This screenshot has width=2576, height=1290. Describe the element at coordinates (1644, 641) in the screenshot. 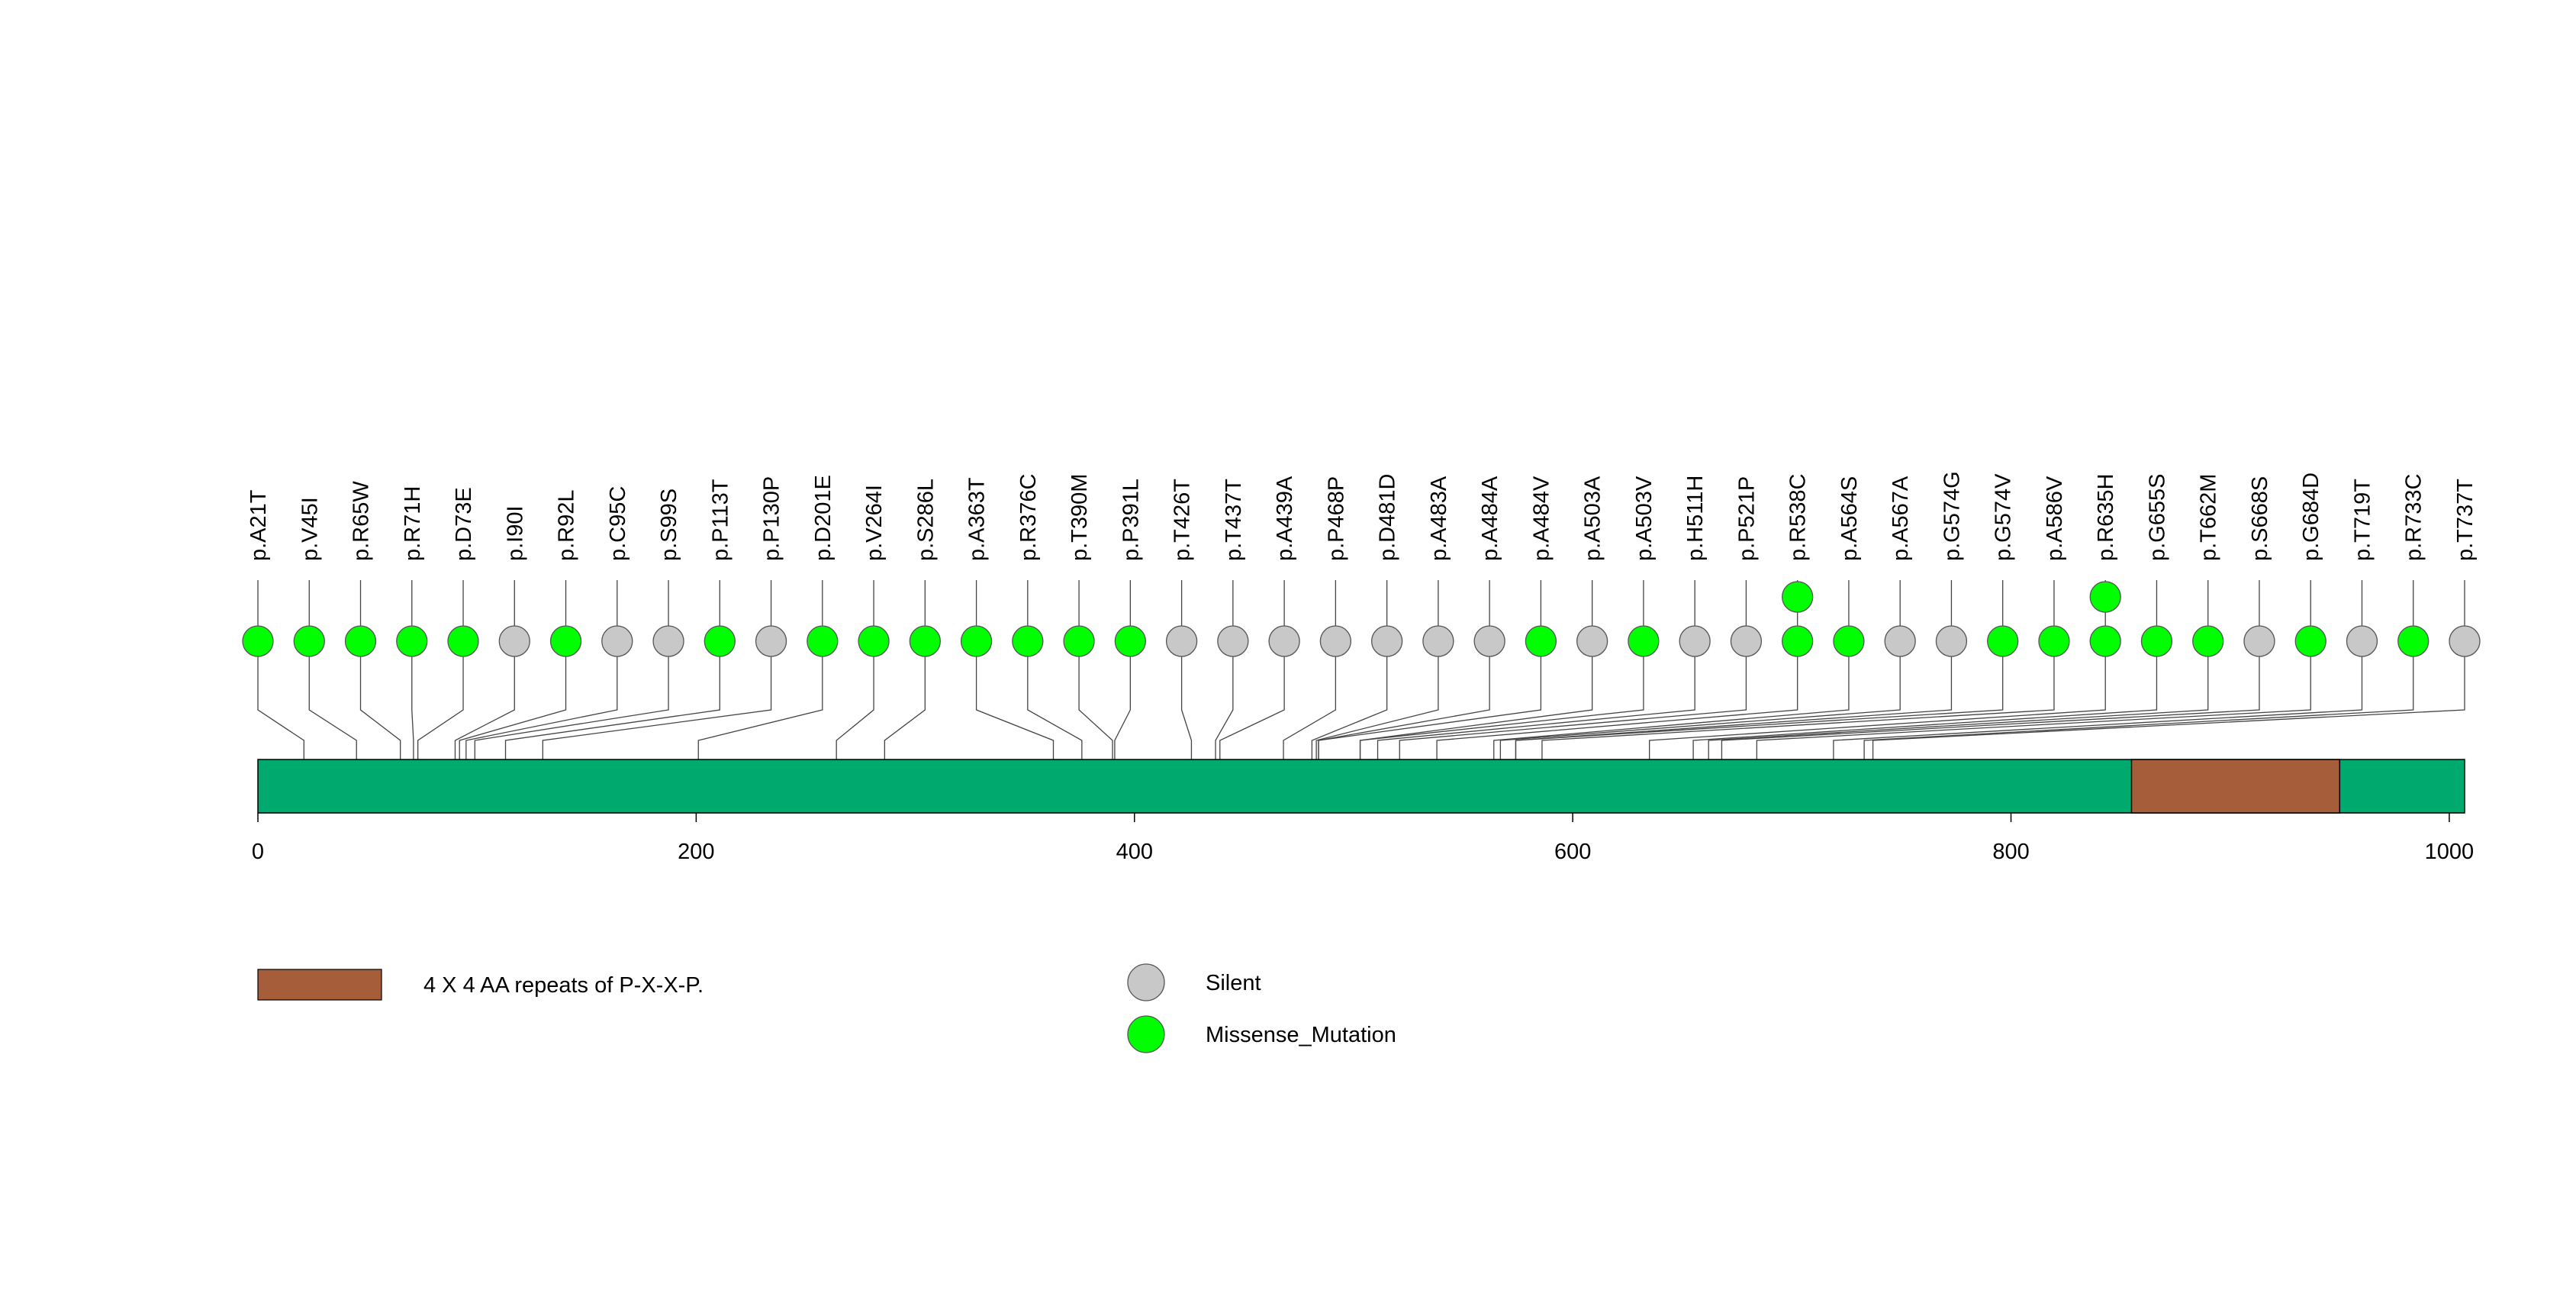

I see `pin-p-a503v` at that location.